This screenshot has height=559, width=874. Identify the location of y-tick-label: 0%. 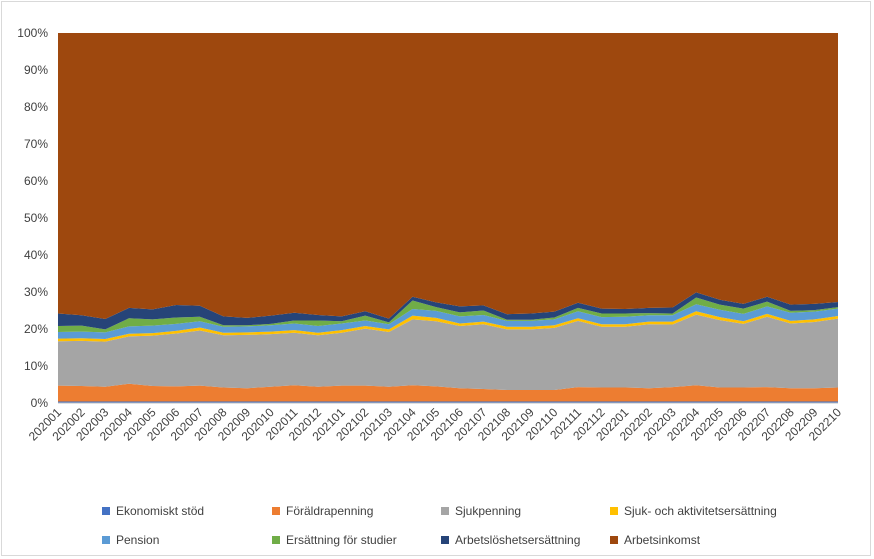
(40, 403).